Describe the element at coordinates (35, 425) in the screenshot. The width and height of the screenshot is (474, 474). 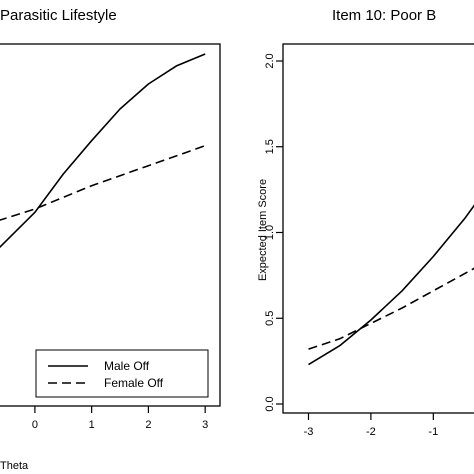
I see `left-x-tick-label: 0` at that location.